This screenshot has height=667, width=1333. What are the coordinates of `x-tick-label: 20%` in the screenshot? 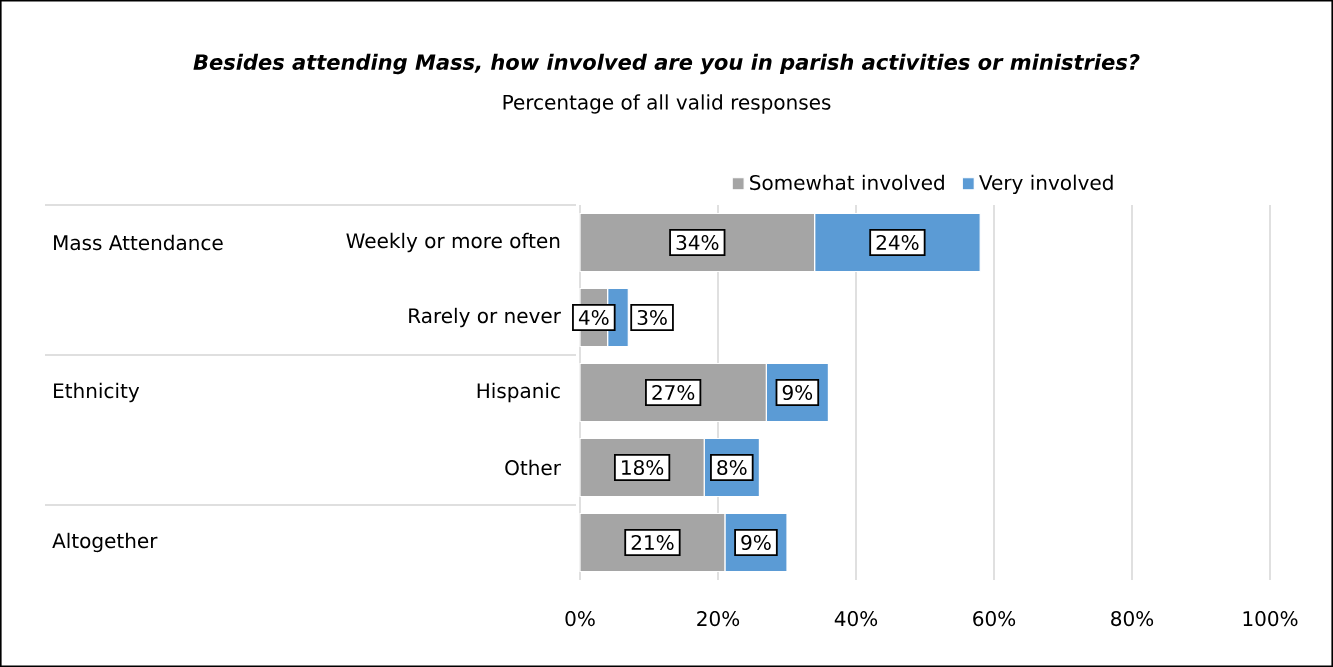 It's located at (718, 619).